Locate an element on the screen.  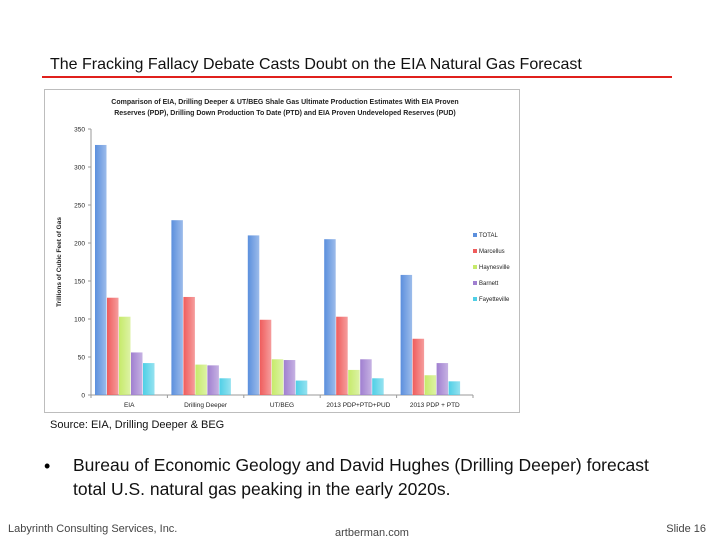
y-tick-label: 50 is located at coordinates (82, 358).